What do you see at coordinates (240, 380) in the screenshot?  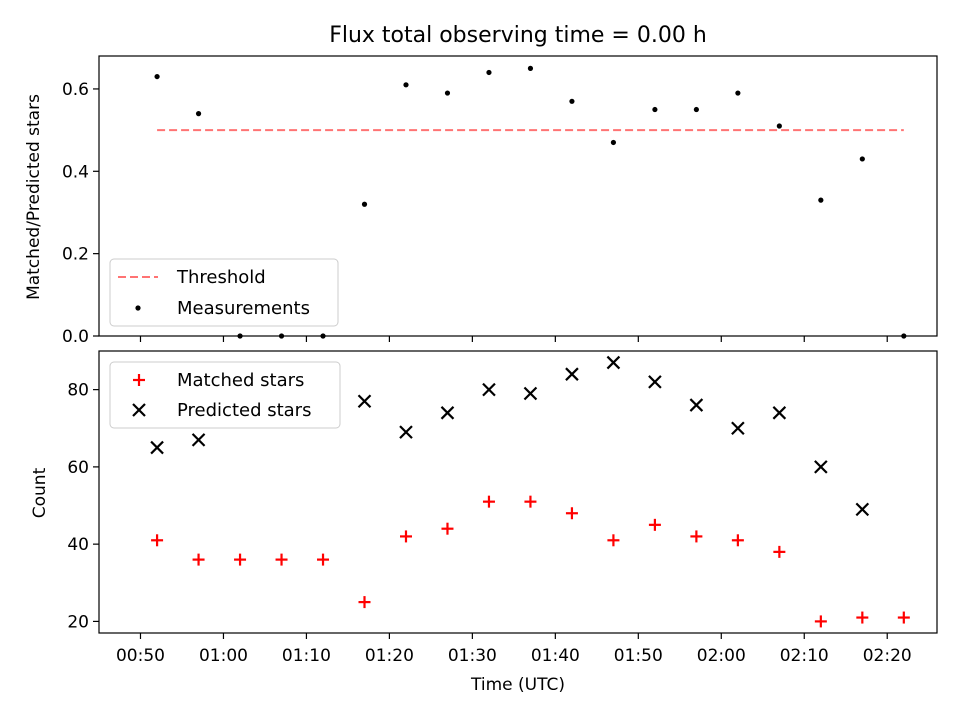 I see `legend-matched-label: Matched stars` at bounding box center [240, 380].